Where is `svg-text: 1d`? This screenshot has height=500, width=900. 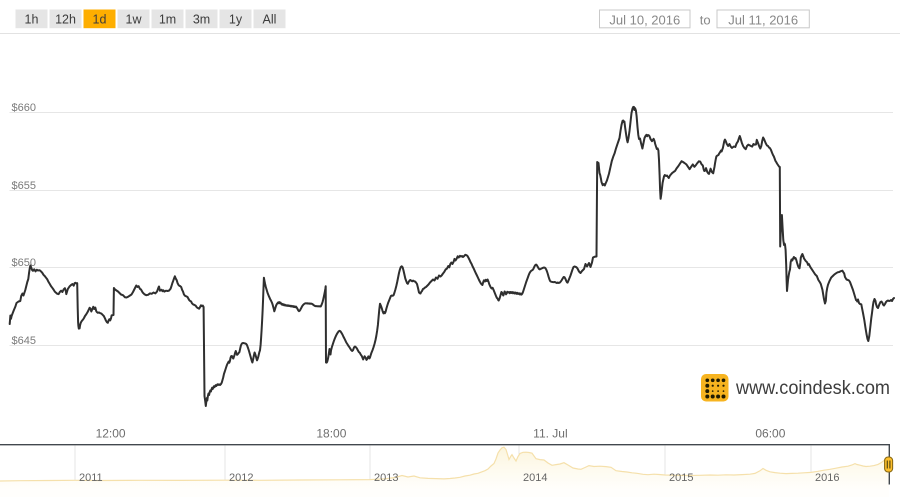 svg-text: 1d is located at coordinates (100, 19).